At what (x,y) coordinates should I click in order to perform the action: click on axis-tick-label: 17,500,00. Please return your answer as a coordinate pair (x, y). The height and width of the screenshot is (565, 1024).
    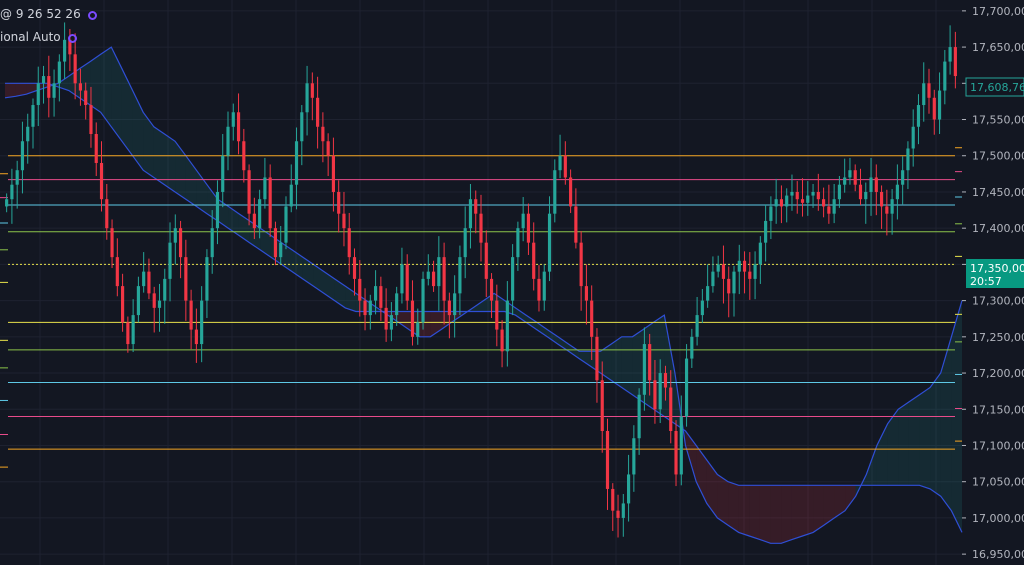
    Looking at the image, I should click on (998, 156).